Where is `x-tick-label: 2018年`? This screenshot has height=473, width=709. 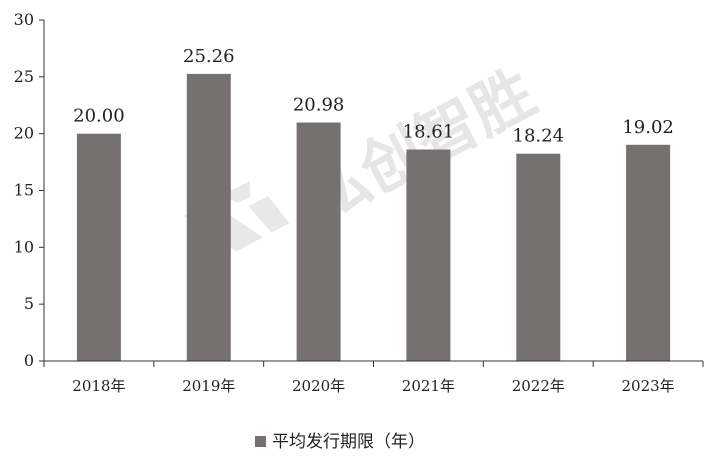
x-tick-label: 2018年 is located at coordinates (98, 386).